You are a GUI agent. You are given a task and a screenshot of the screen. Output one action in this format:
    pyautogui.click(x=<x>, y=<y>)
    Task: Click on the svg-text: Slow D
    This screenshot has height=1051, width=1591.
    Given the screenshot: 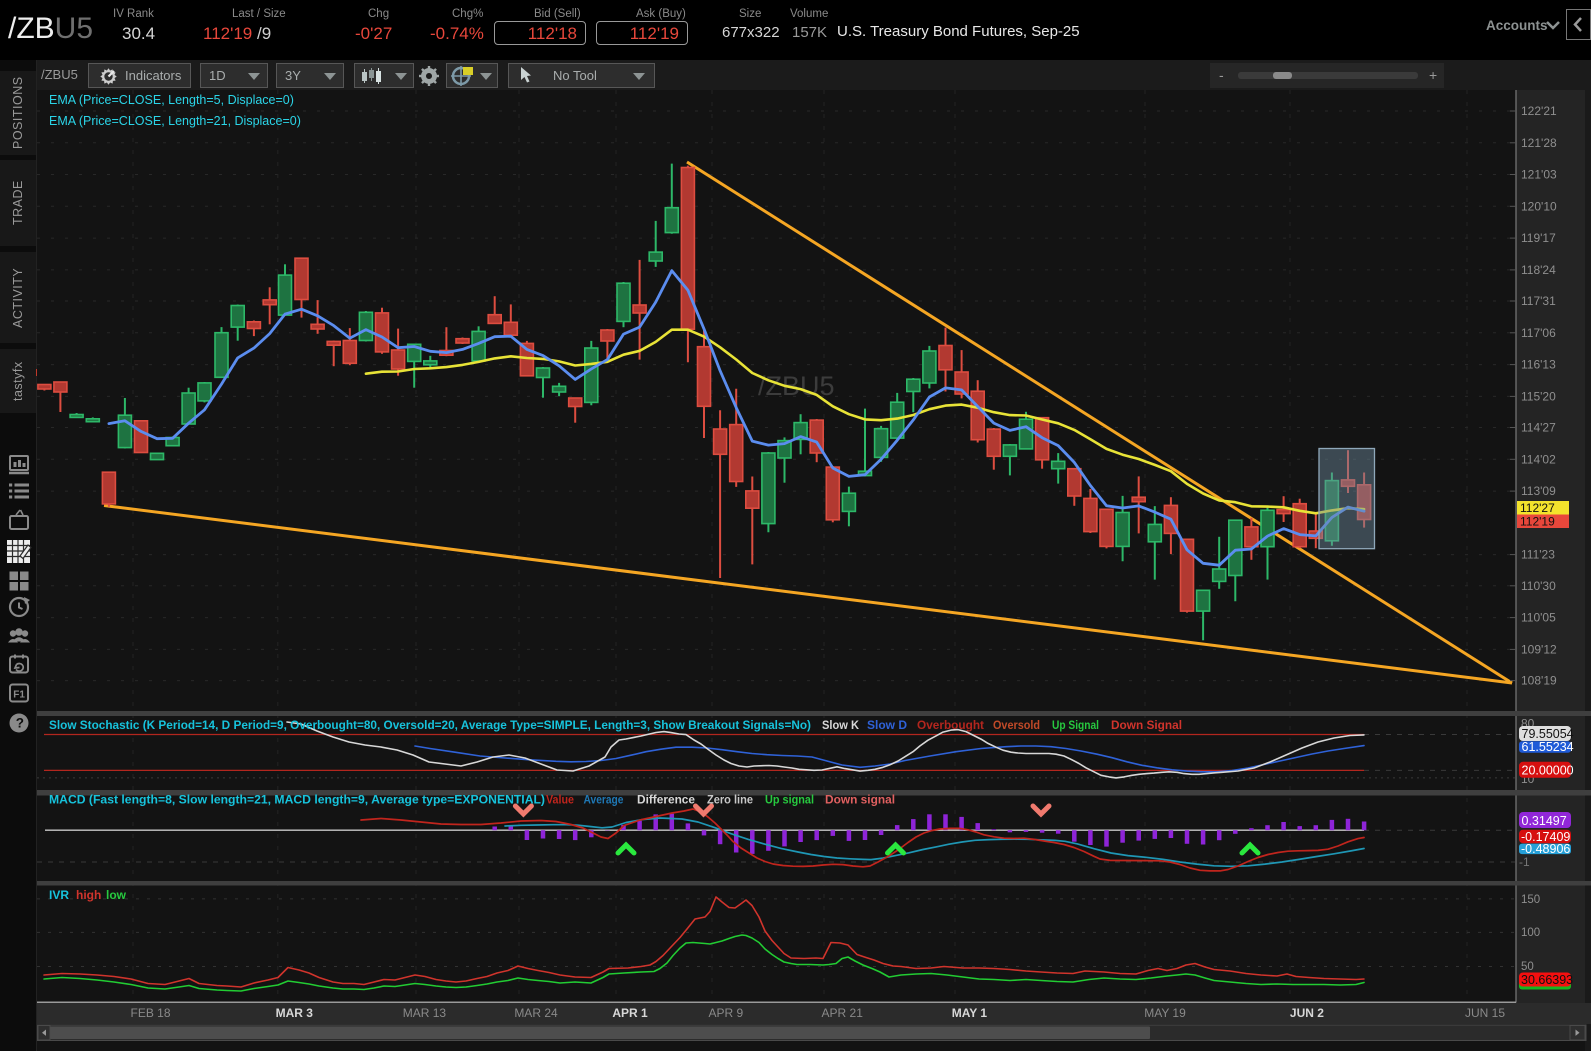 What is the action you would take?
    pyautogui.click(x=887, y=725)
    